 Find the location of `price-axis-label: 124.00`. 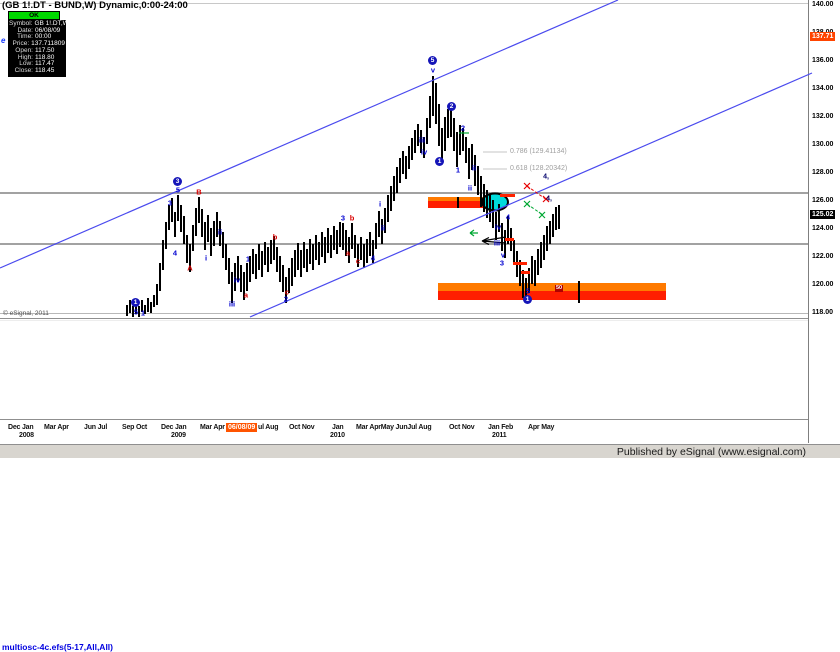

price-axis-label: 124.00 is located at coordinates (823, 228).